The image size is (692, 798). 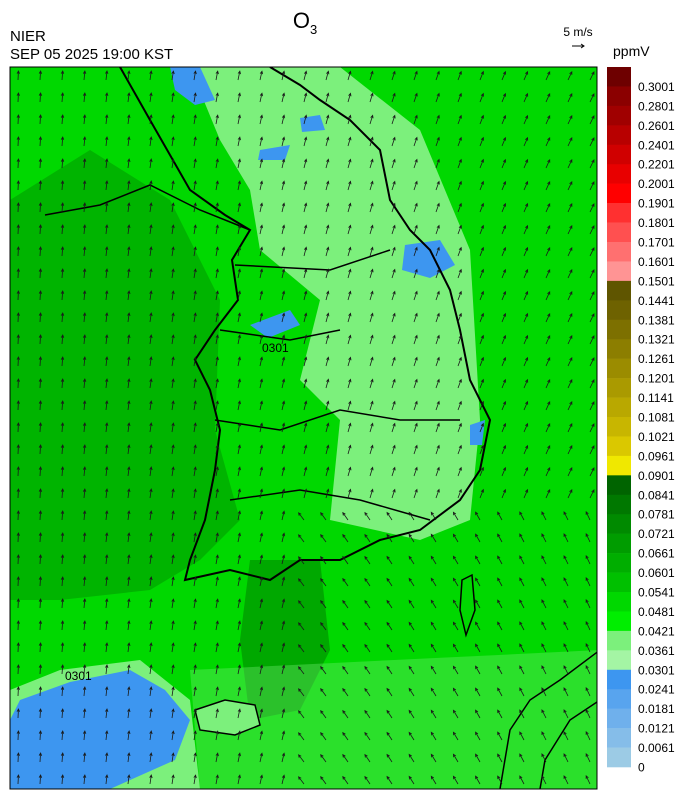 What do you see at coordinates (577, 32) in the screenshot?
I see `vector-reference-label: 5 m/s` at bounding box center [577, 32].